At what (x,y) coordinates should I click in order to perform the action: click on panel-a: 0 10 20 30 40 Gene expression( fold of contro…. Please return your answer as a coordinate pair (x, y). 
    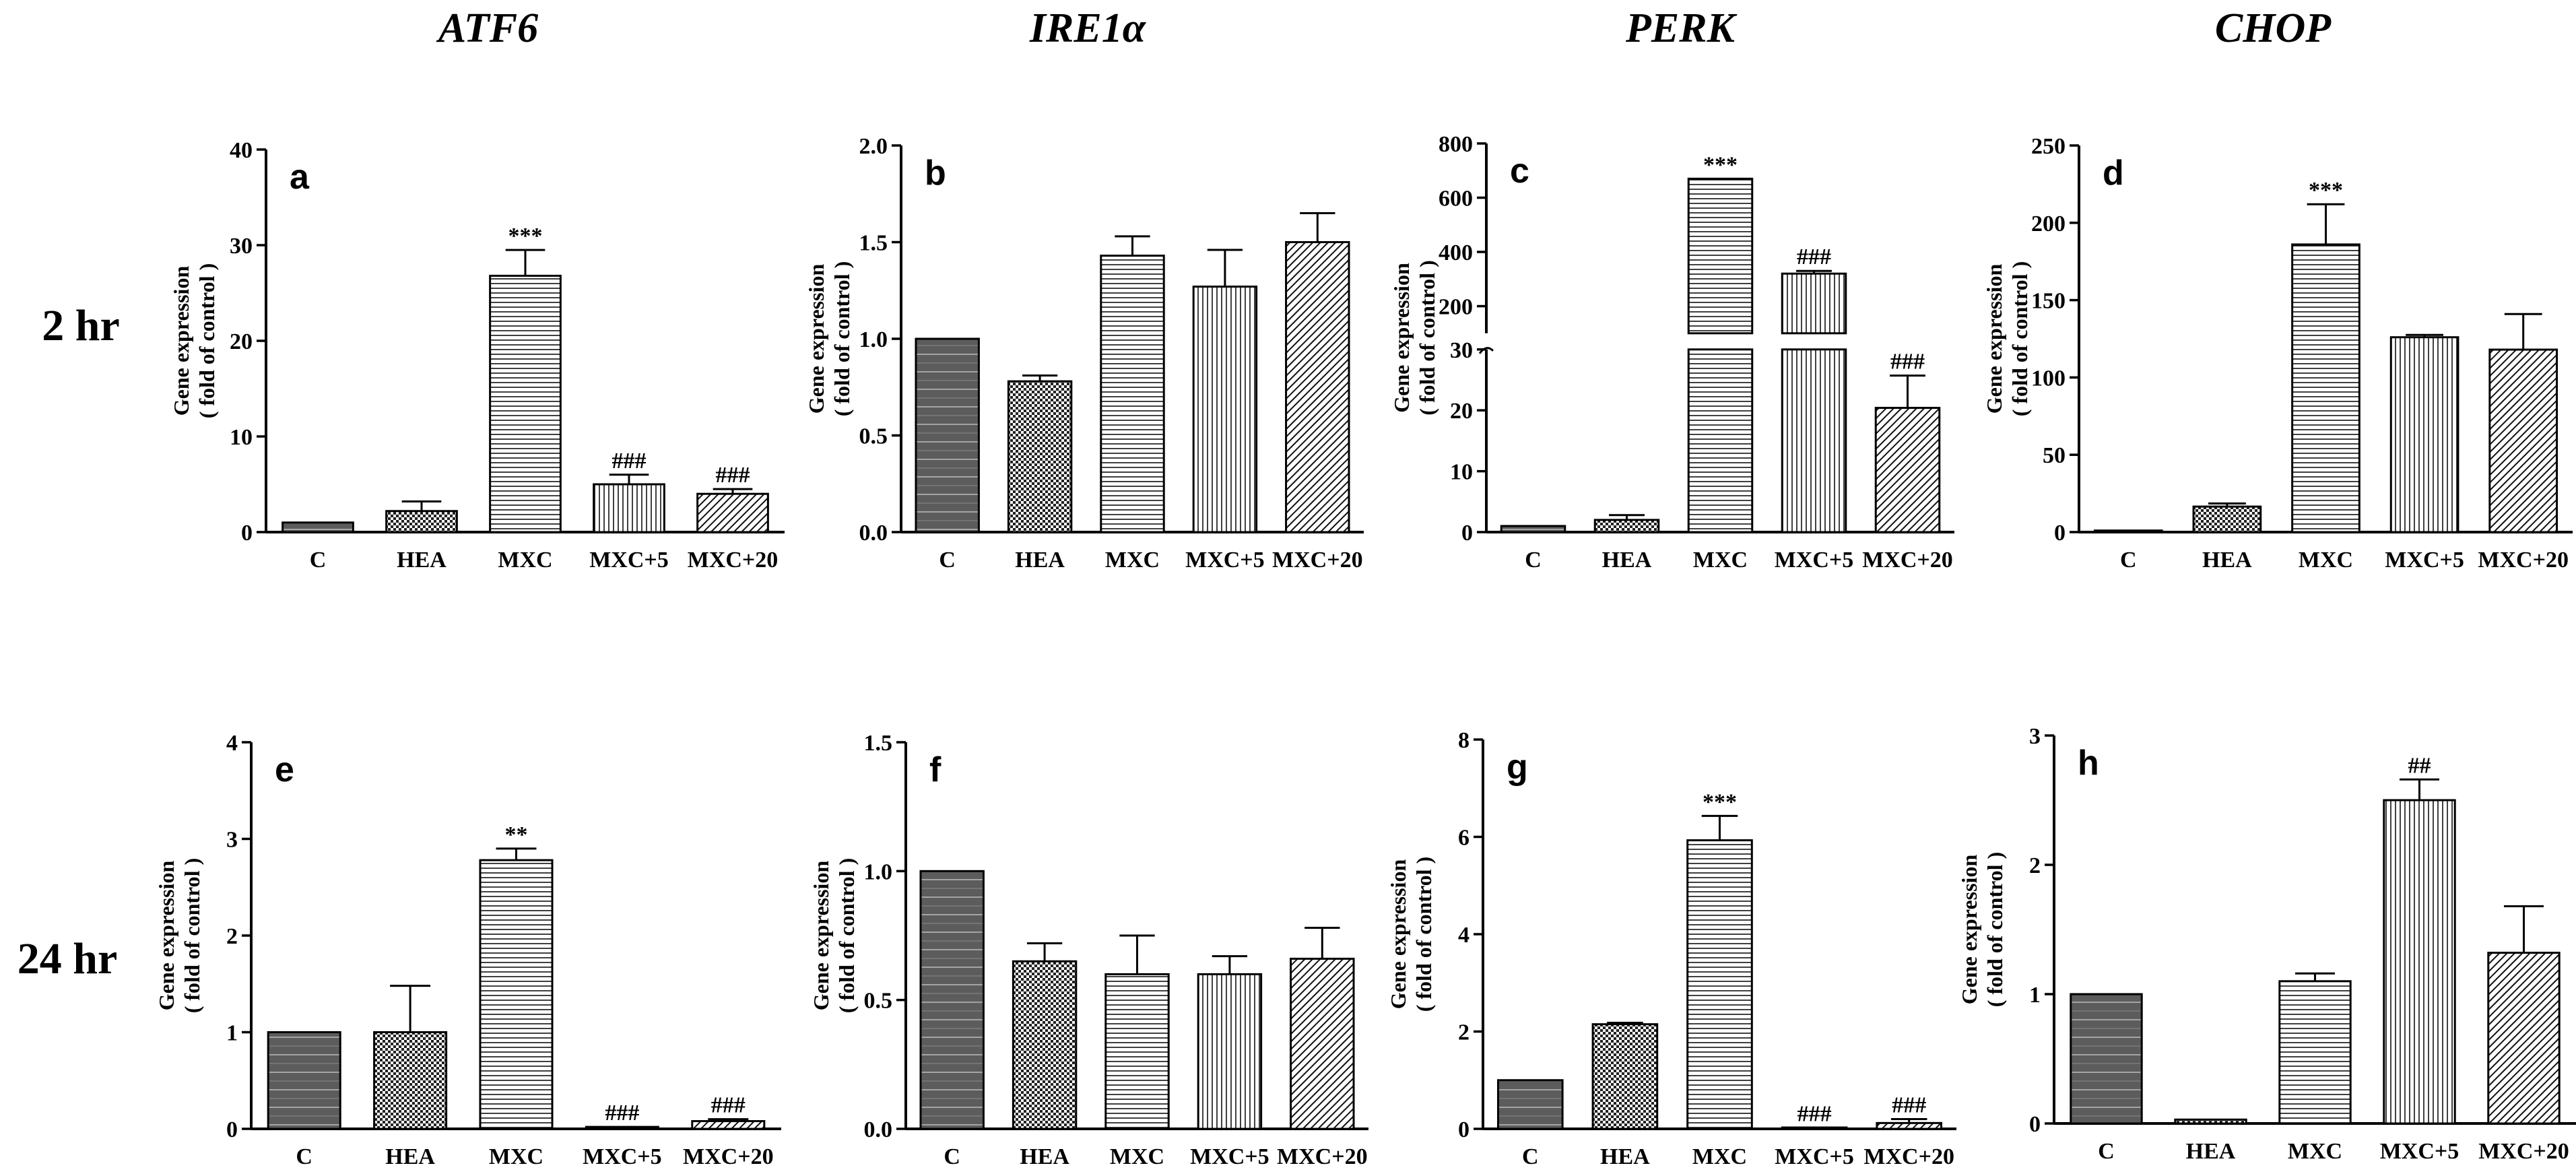
    Looking at the image, I should click on (477, 355).